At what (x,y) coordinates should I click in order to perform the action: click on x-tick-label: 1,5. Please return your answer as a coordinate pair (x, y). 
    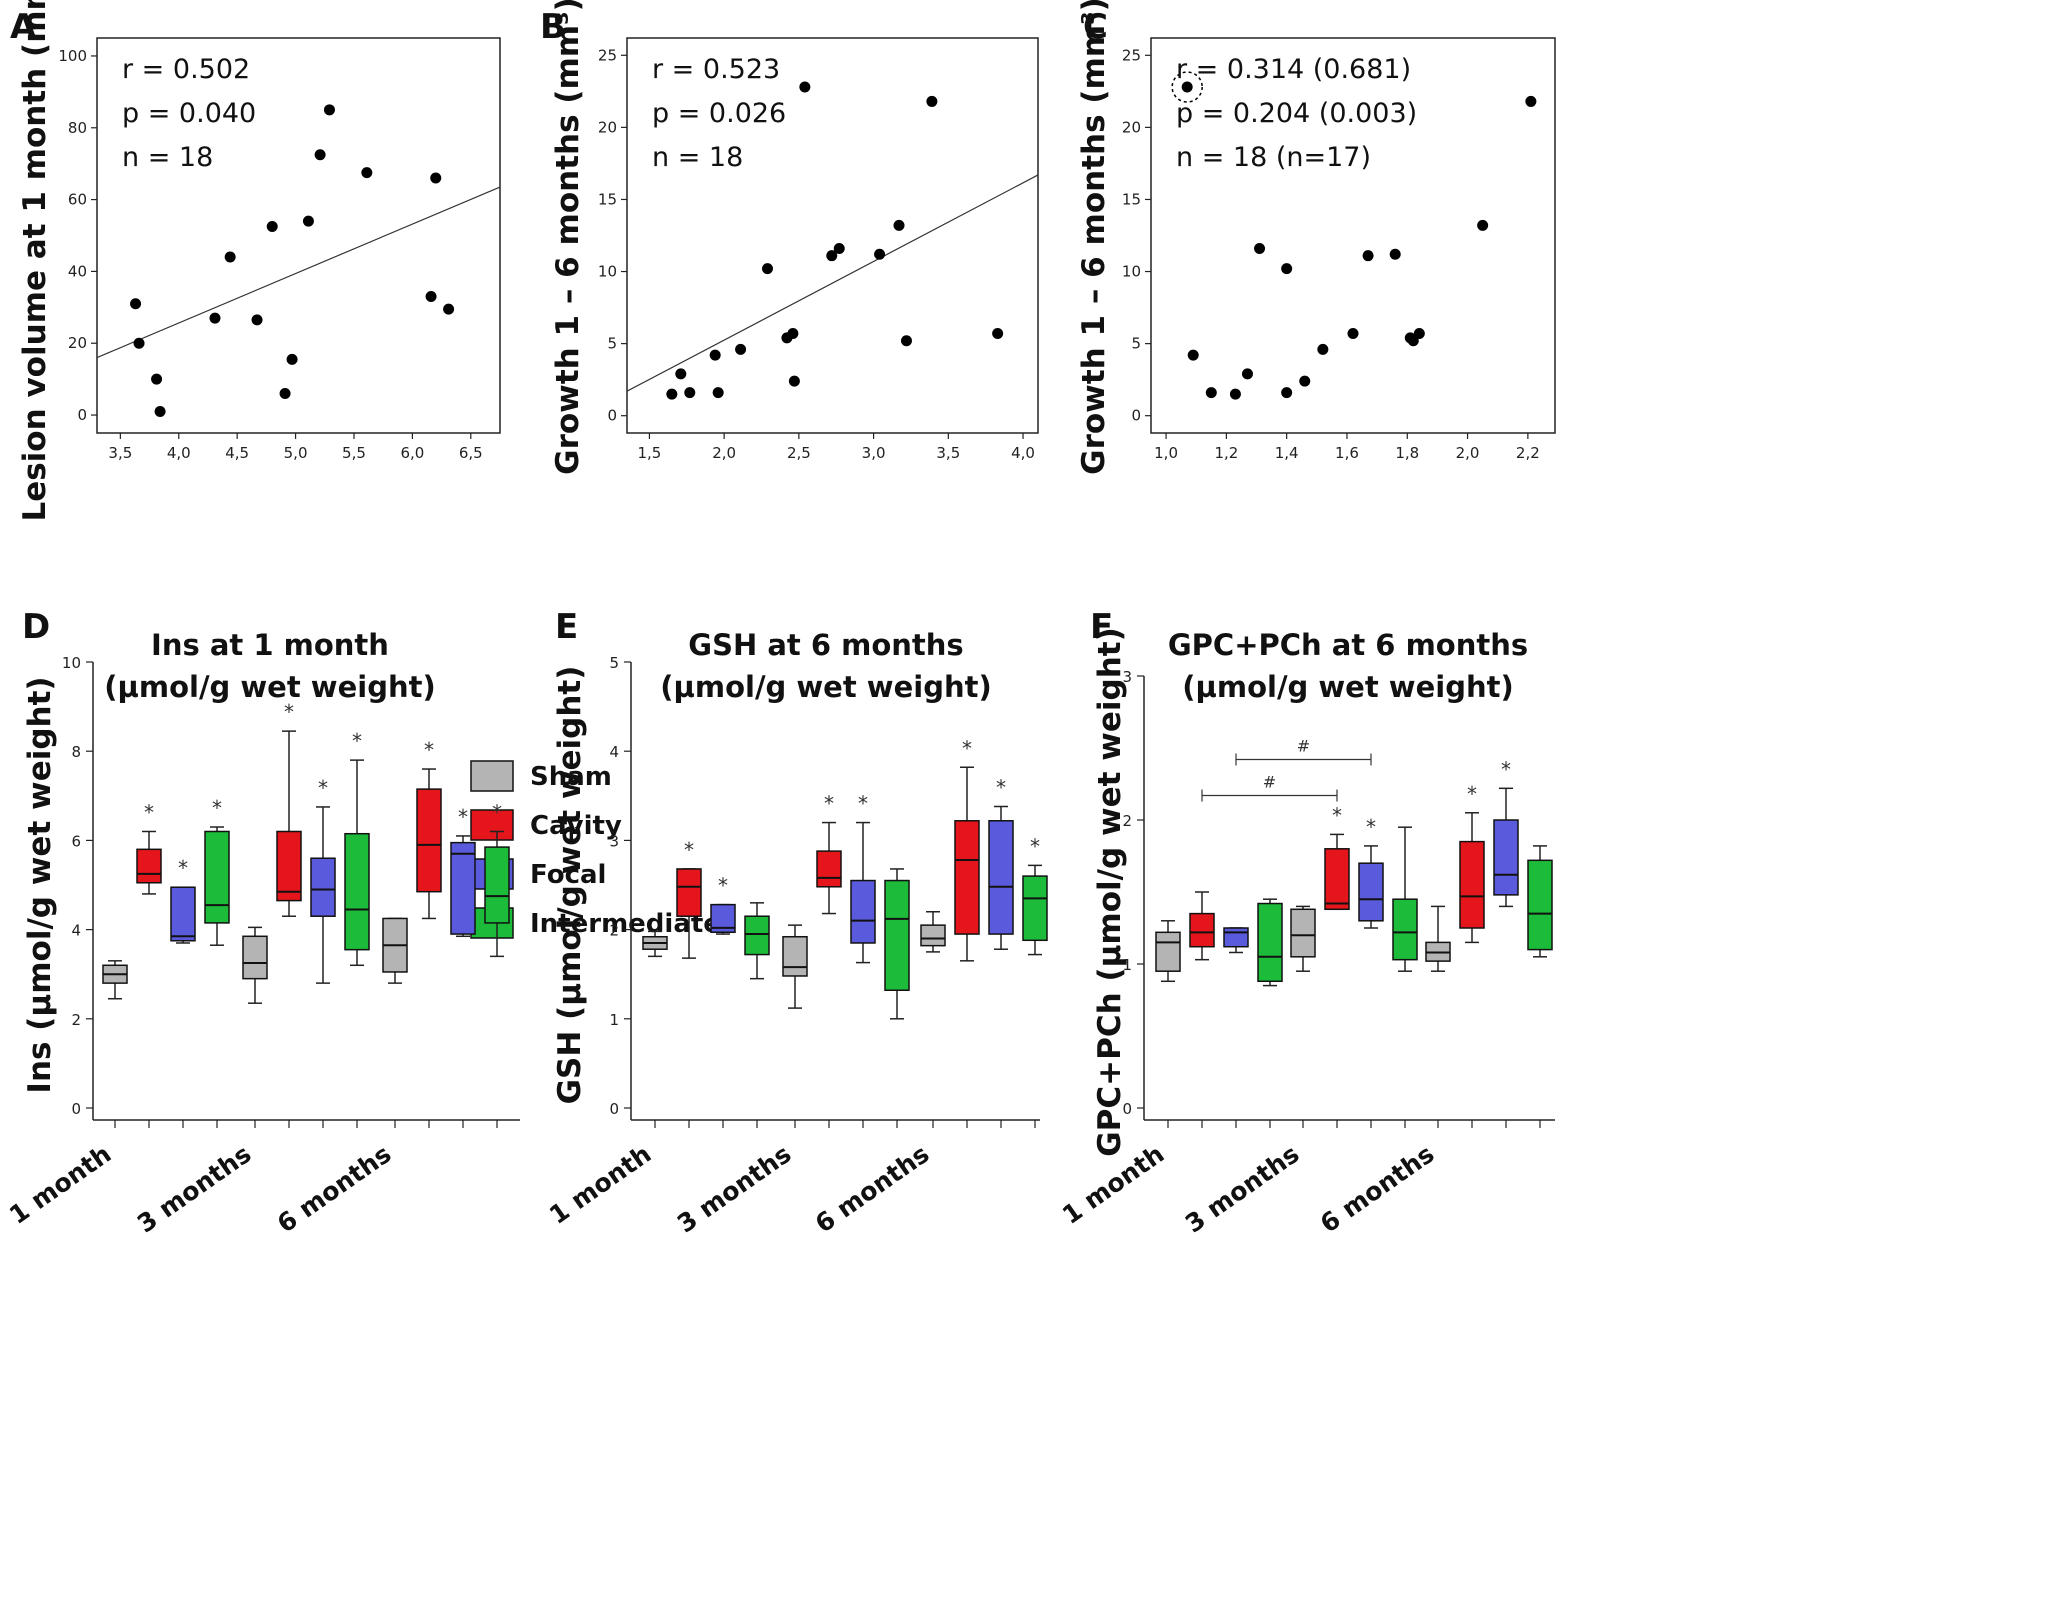
    Looking at the image, I should click on (649, 453).